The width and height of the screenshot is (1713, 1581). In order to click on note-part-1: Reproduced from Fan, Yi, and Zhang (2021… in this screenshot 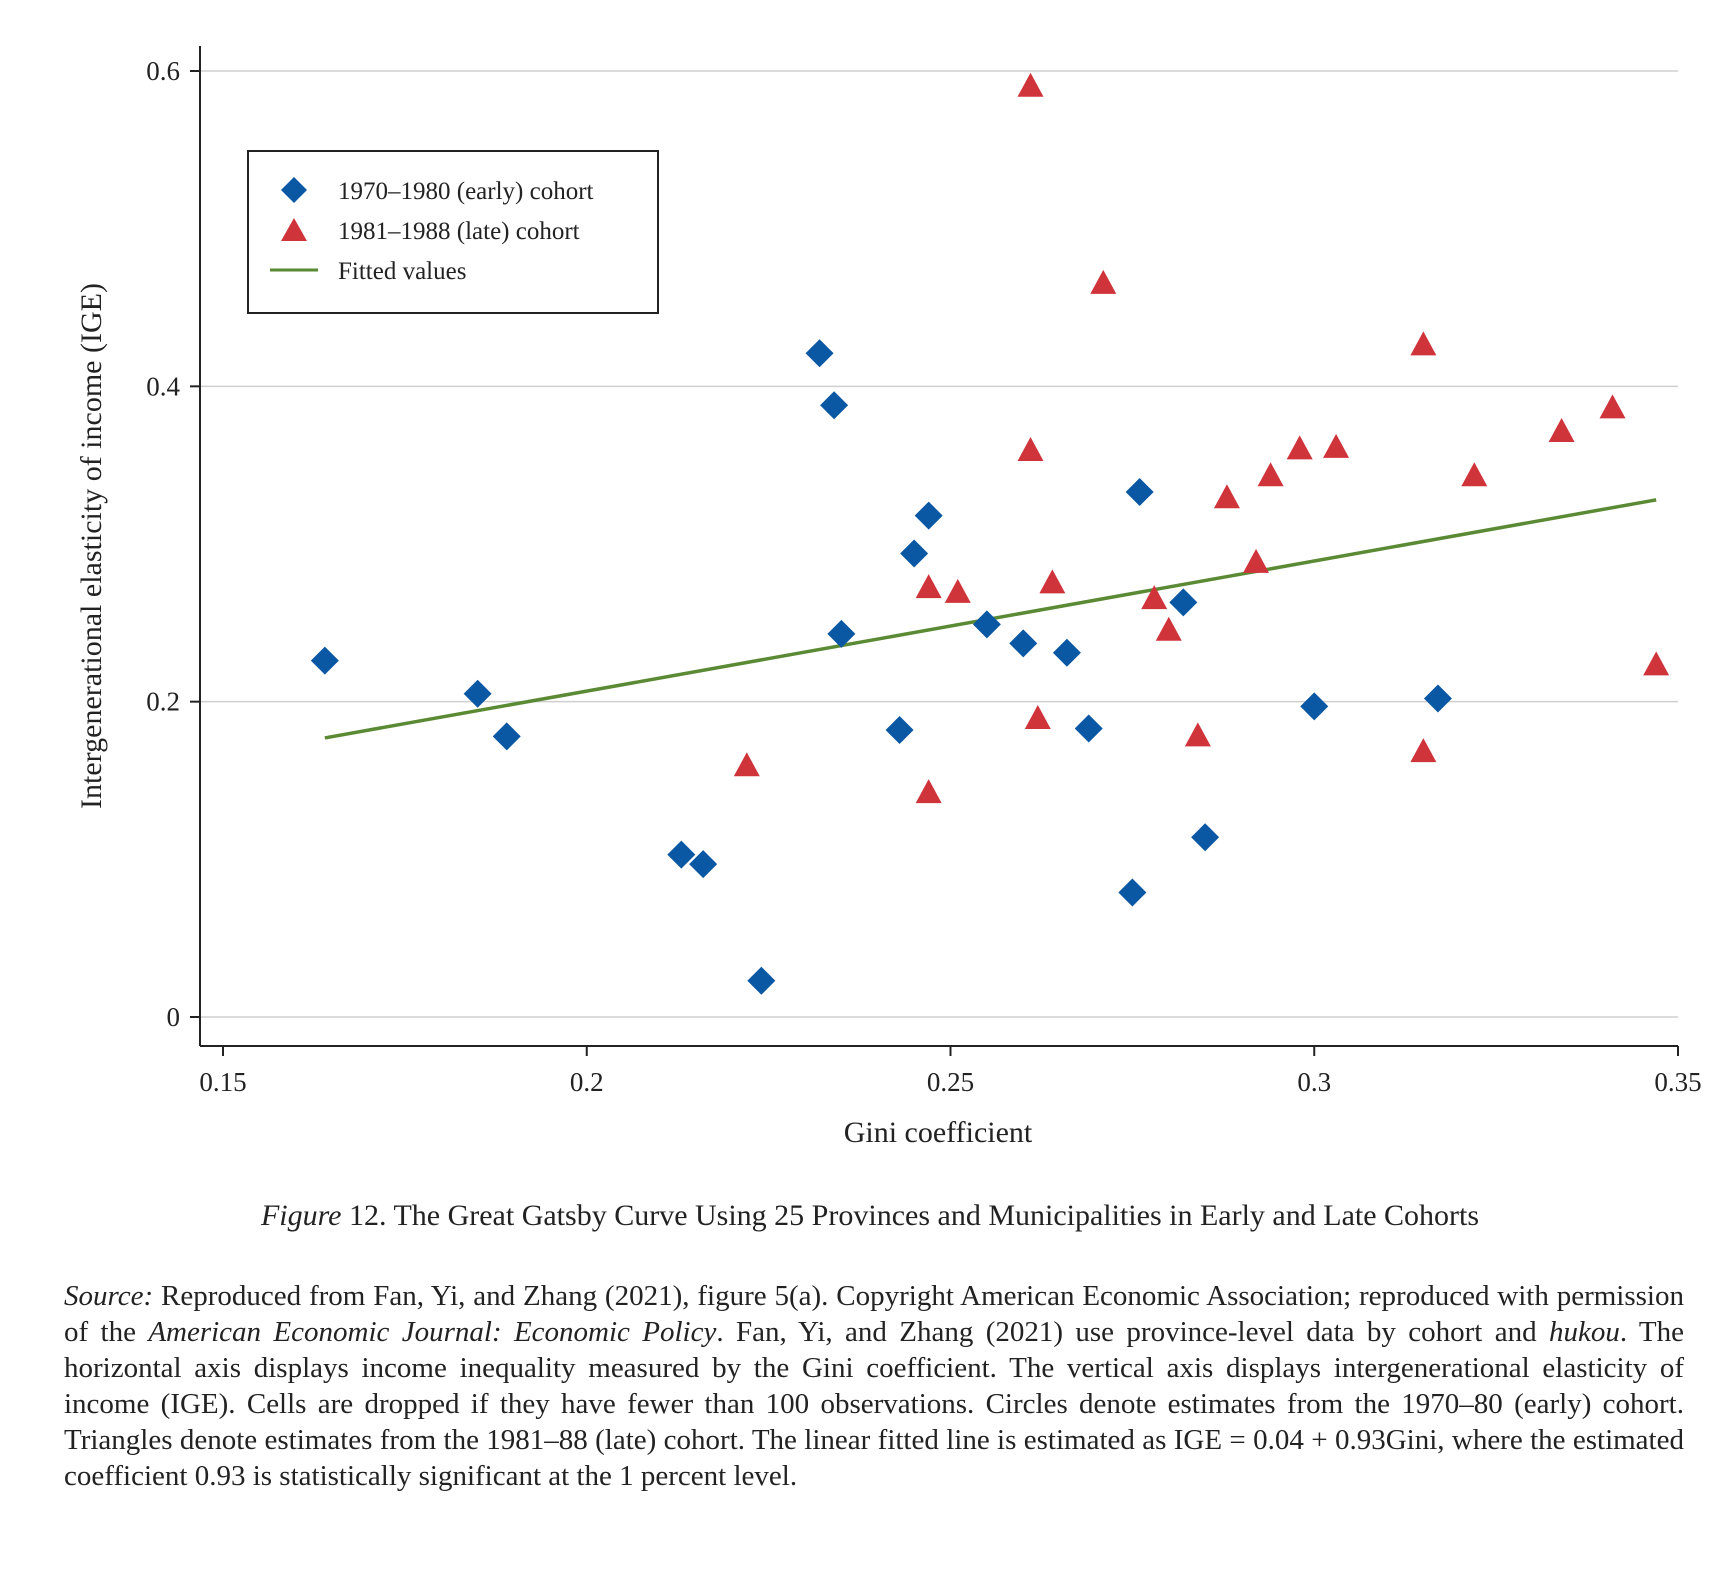, I will do `click(874, 1314)`.